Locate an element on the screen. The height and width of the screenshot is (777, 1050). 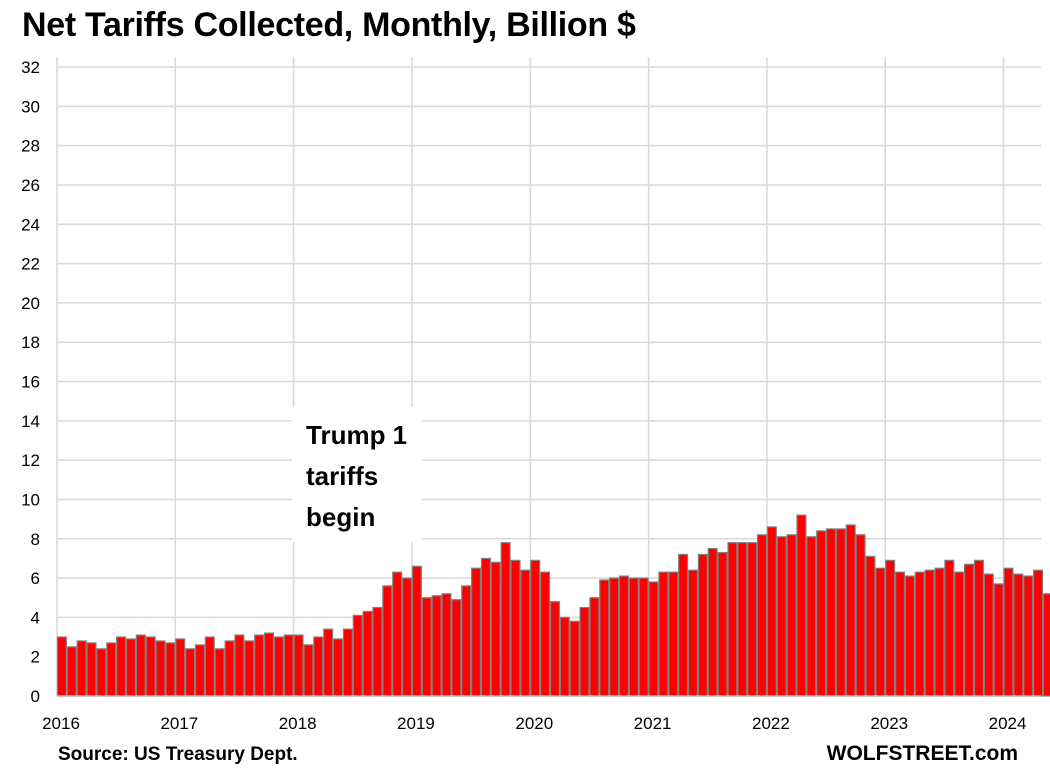
y-tick-label: 2 is located at coordinates (35, 657).